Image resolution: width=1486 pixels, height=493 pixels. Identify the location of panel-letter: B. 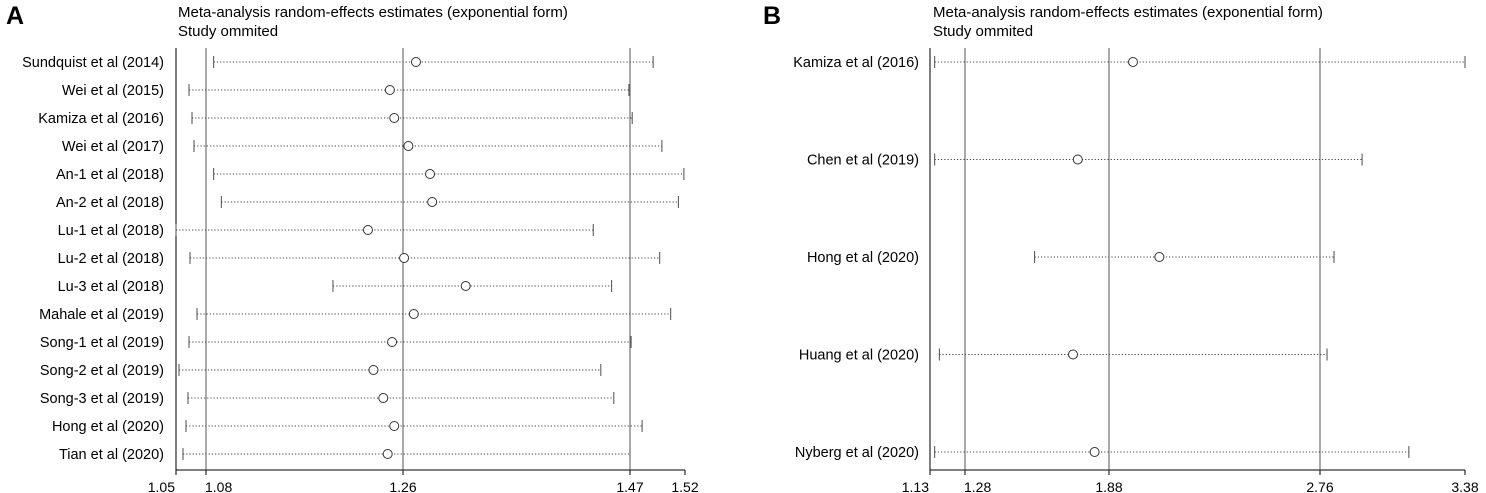
(772, 16).